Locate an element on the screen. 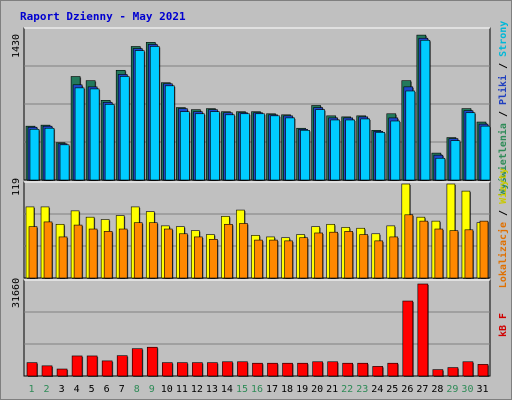 This screenshot has width=512, height=400. day-label-10: 10 is located at coordinates (167, 389).